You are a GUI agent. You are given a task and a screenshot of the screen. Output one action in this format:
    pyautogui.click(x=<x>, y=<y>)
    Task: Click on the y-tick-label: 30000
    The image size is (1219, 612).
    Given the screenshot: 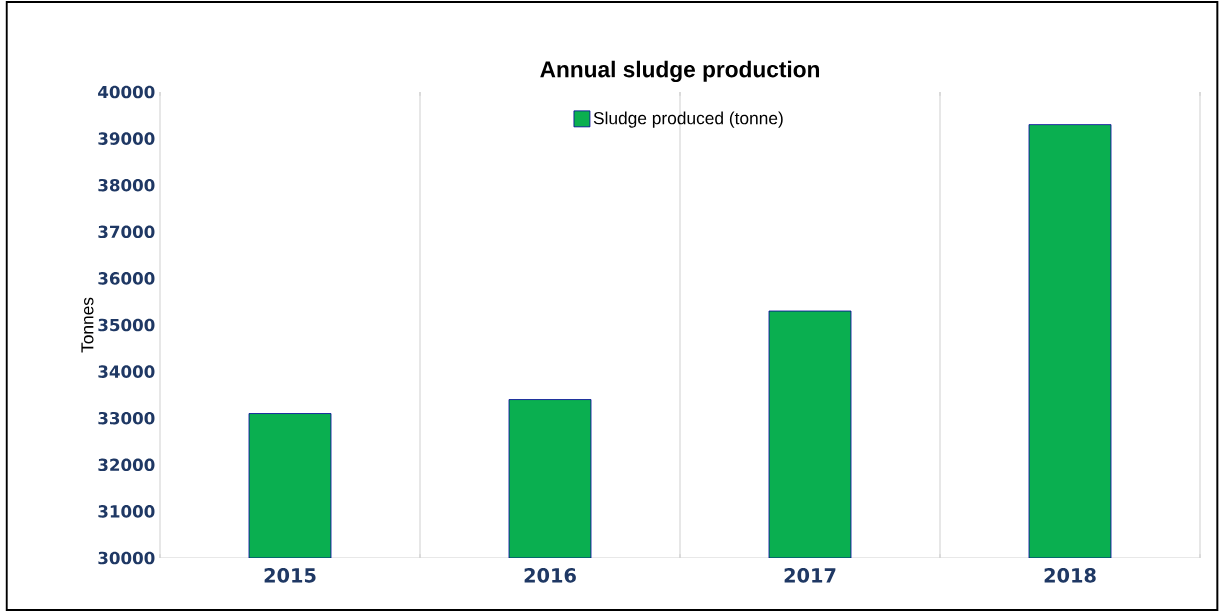 What is the action you would take?
    pyautogui.click(x=126, y=558)
    